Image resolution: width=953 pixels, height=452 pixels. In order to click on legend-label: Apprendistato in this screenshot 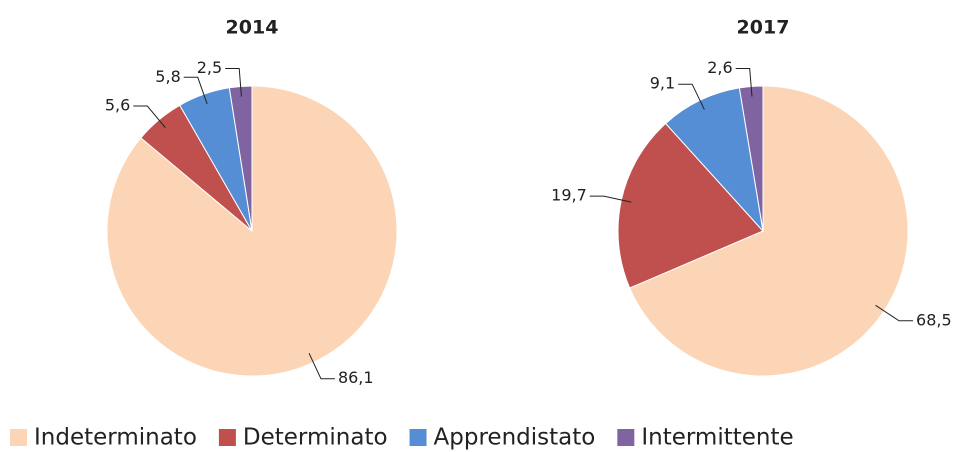, I will do `click(515, 438)`.